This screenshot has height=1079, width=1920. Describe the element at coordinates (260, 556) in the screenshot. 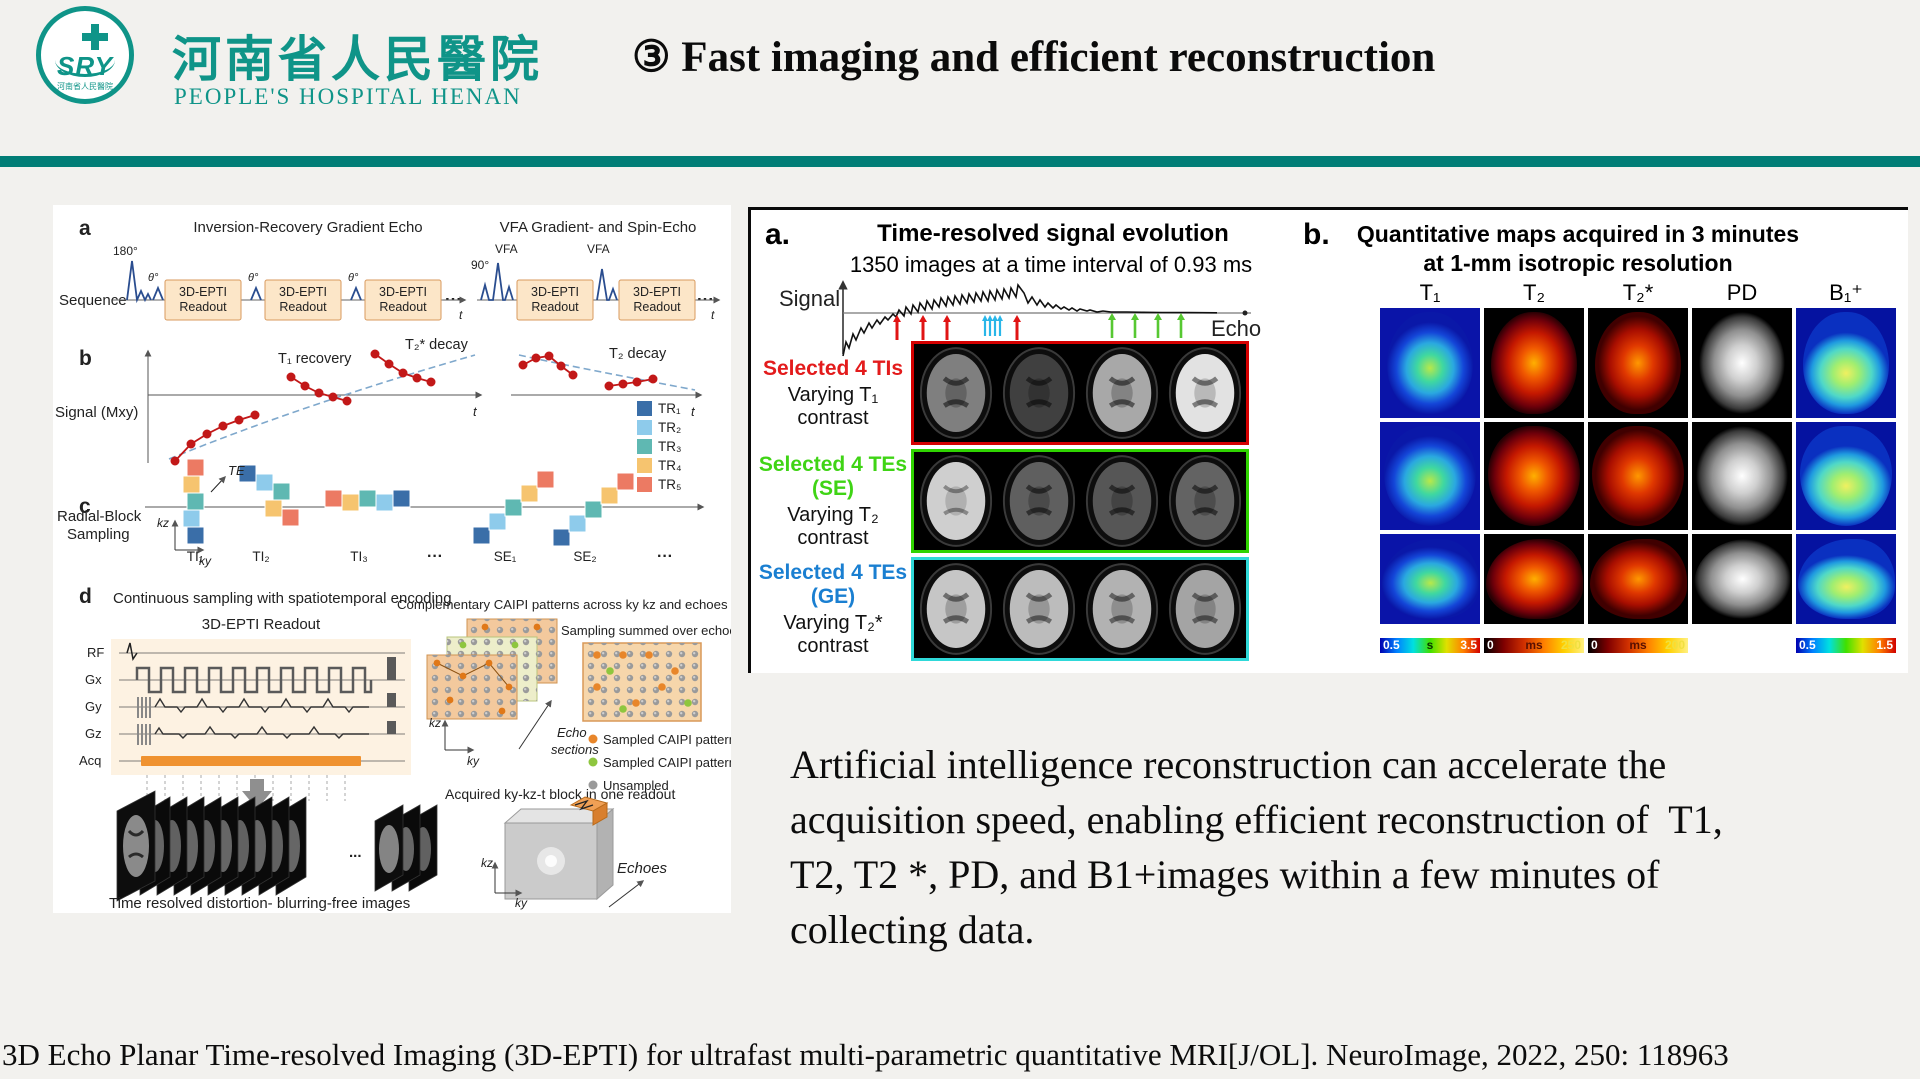

I see `svg-text: TI₂` at that location.